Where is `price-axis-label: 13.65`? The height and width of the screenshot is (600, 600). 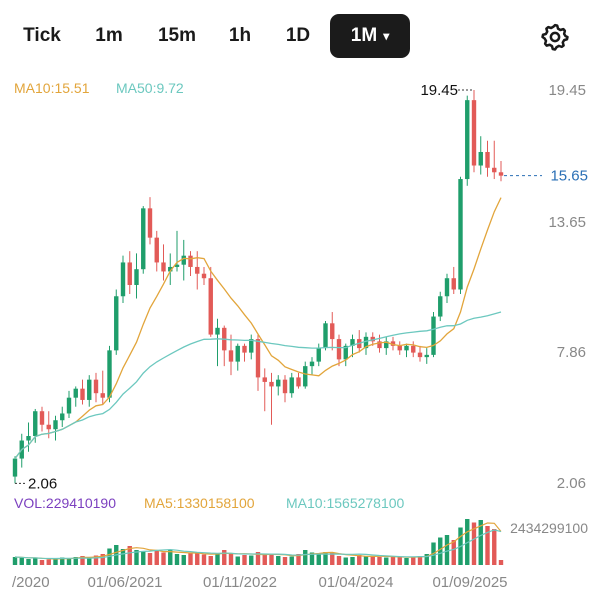 price-axis-label: 13.65 is located at coordinates (567, 222).